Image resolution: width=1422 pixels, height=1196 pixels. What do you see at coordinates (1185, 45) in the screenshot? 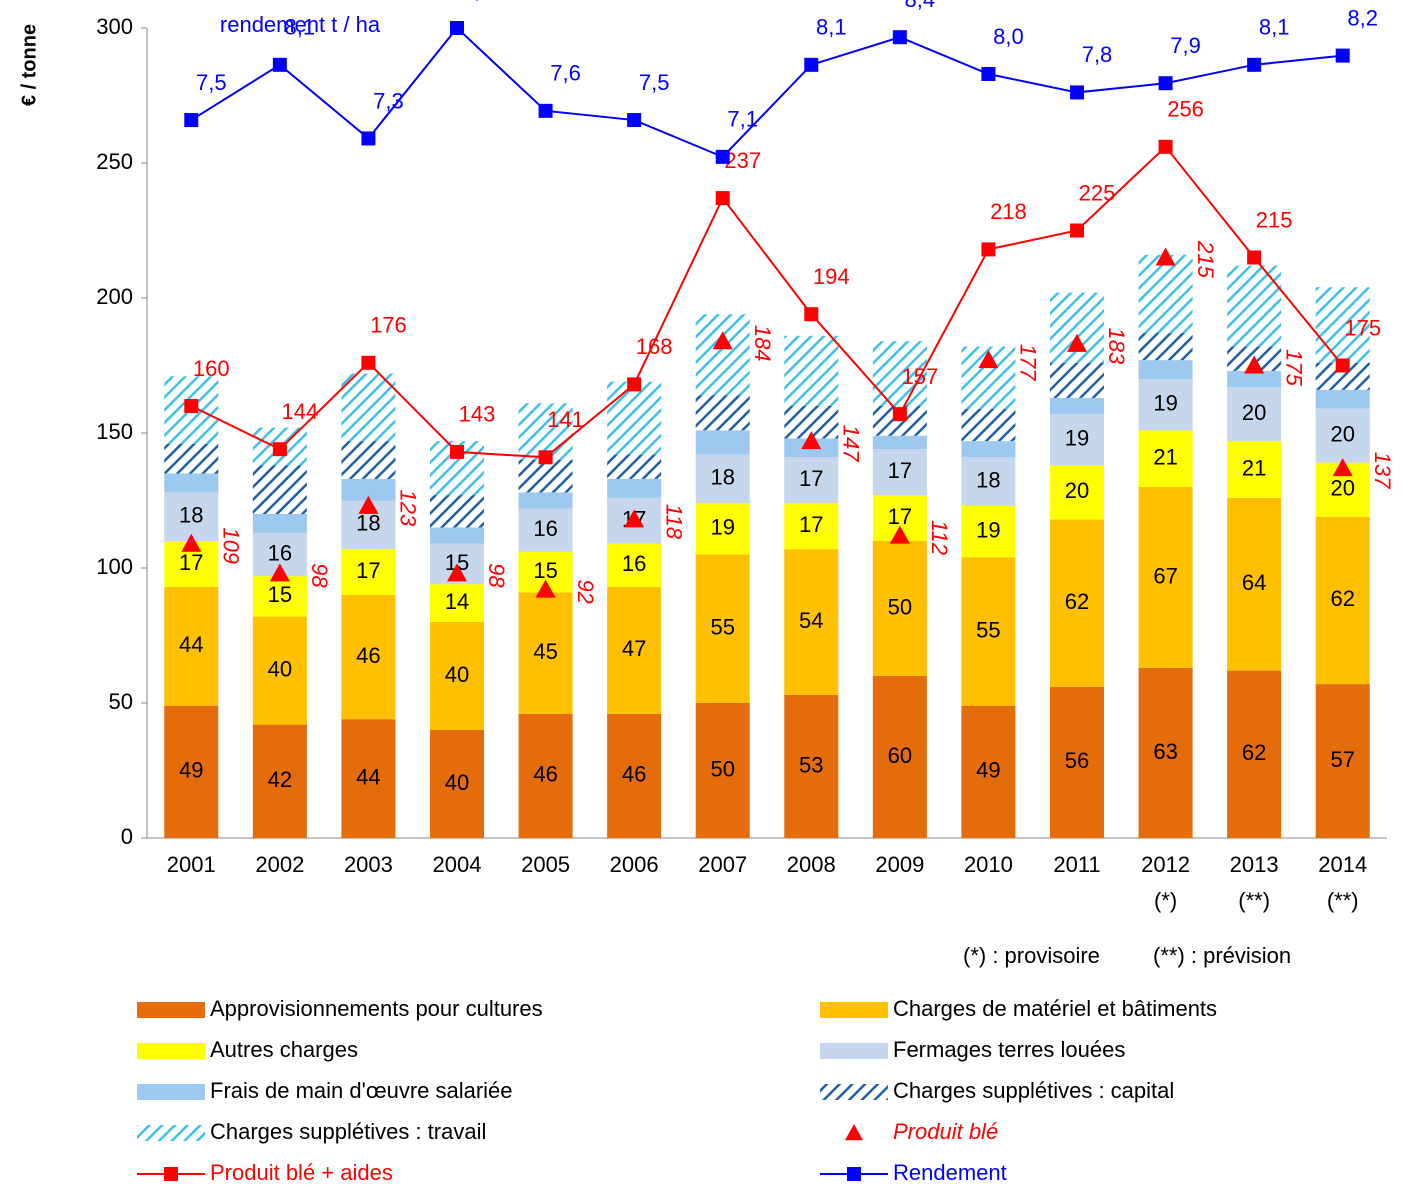
I see `data-label: 7,9` at bounding box center [1185, 45].